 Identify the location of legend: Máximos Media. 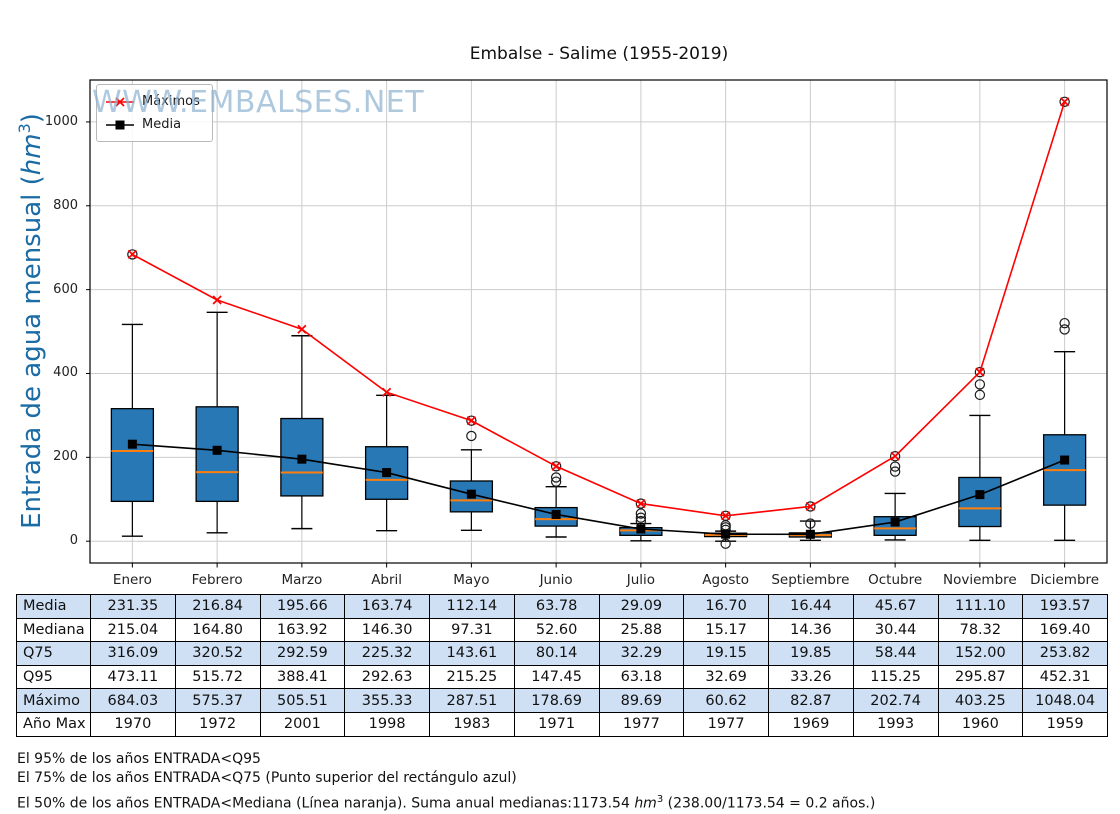
(154, 113).